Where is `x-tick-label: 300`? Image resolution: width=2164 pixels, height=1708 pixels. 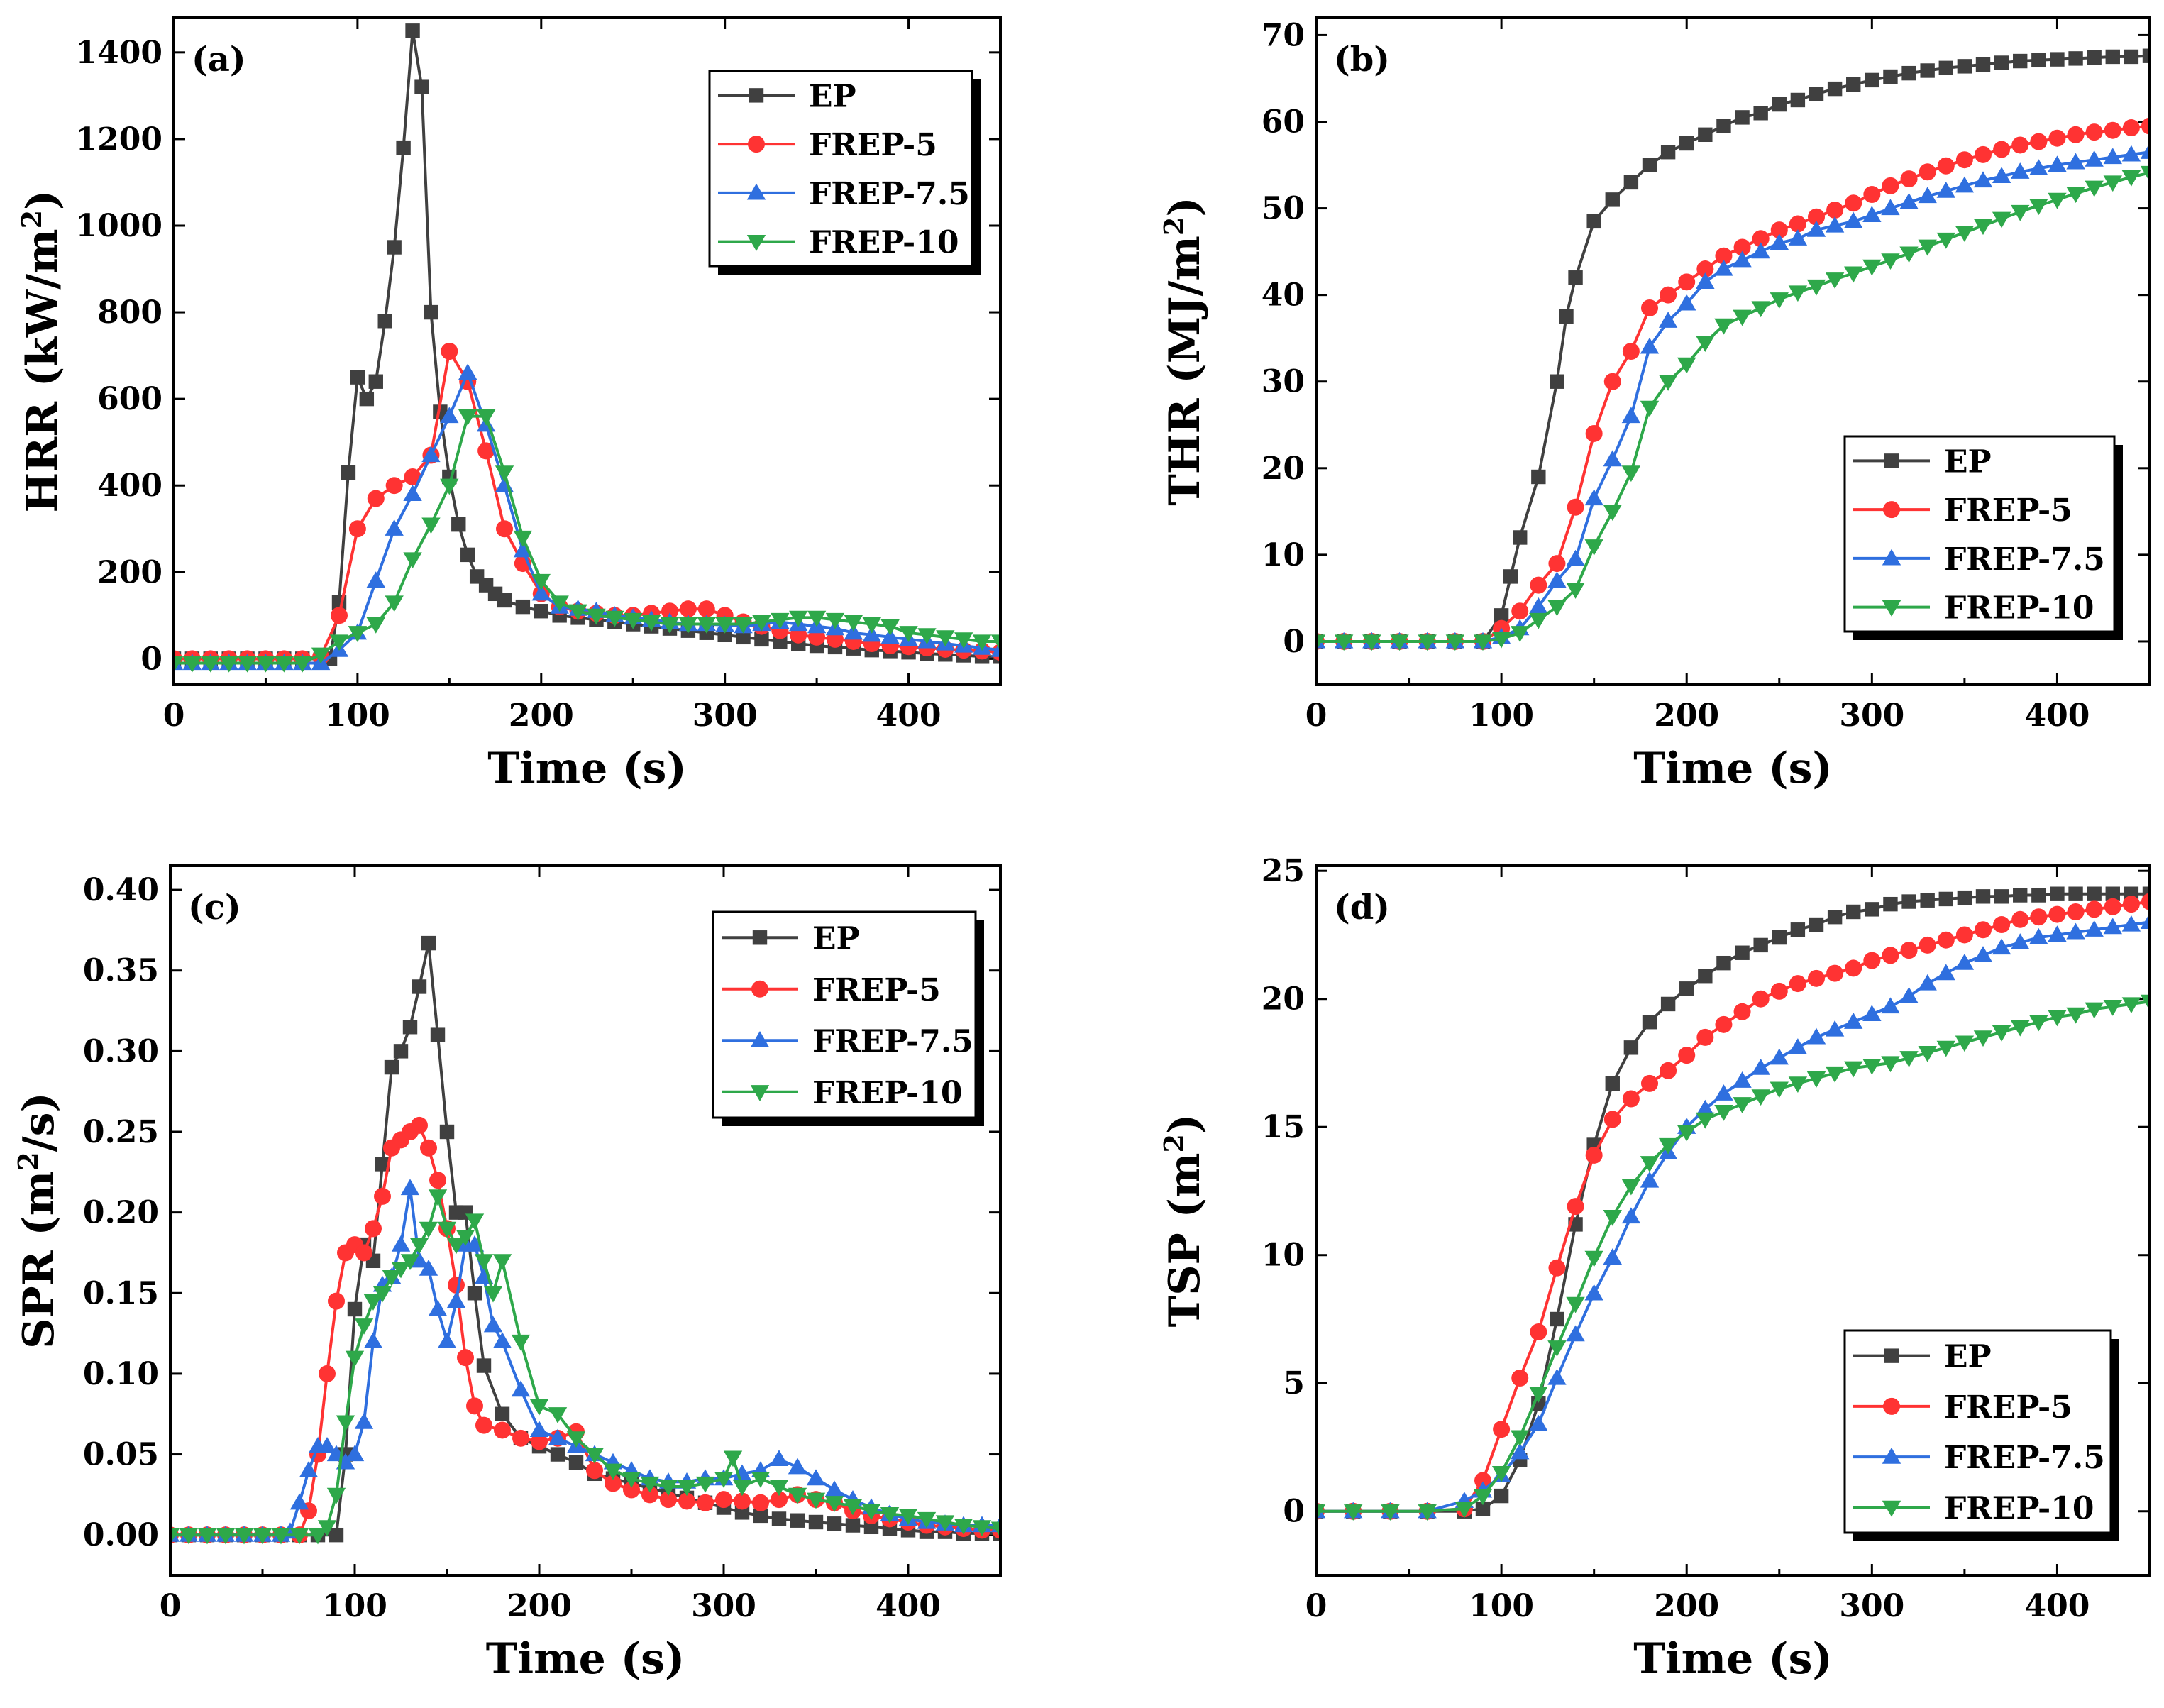
x-tick-label: 300 is located at coordinates (1871, 716).